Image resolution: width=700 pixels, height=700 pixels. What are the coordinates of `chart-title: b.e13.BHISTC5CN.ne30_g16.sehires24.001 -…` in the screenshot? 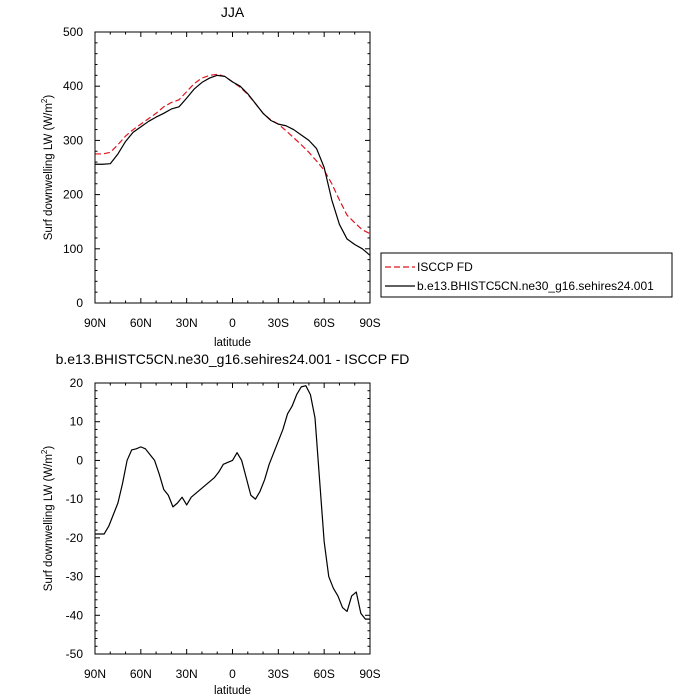 It's located at (233, 359).